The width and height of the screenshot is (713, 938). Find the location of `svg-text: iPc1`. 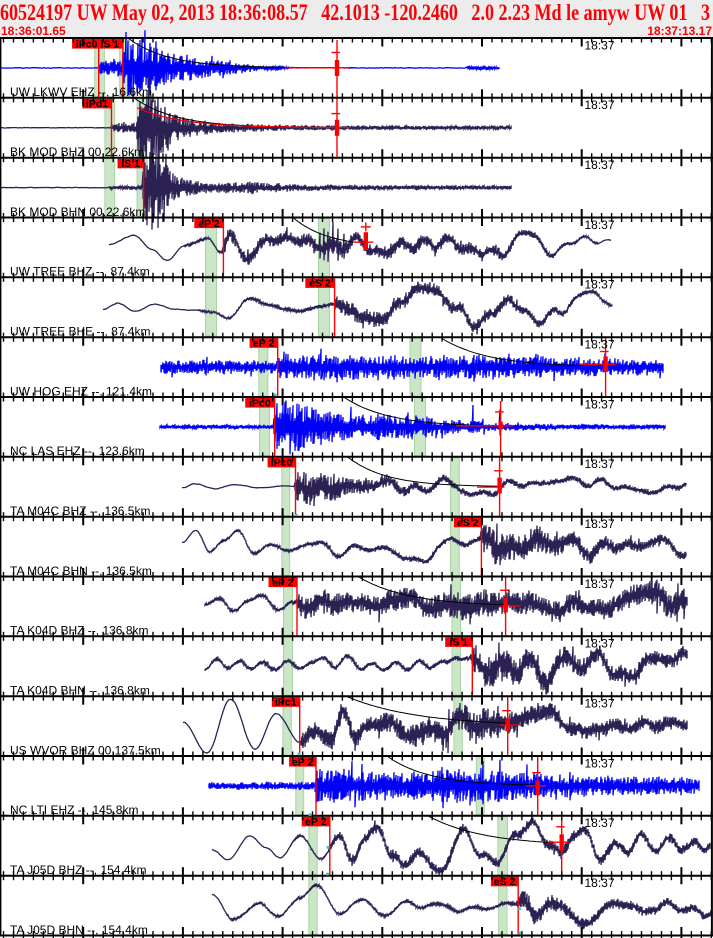

svg-text: iPc1 is located at coordinates (286, 703).